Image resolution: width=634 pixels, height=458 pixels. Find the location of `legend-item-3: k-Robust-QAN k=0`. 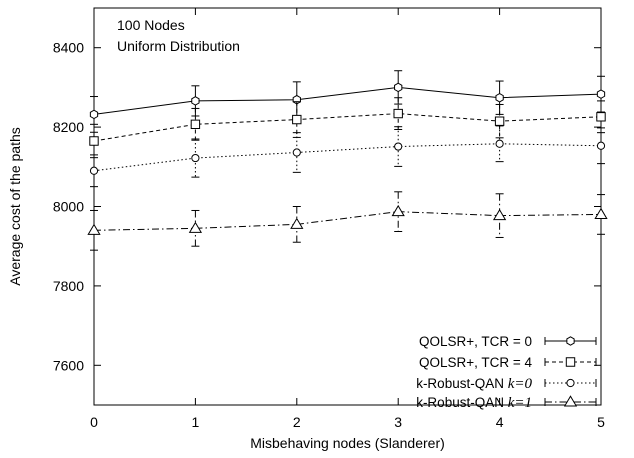

legend-item-3: k-Robust-QAN k=0 is located at coordinates (506, 384).